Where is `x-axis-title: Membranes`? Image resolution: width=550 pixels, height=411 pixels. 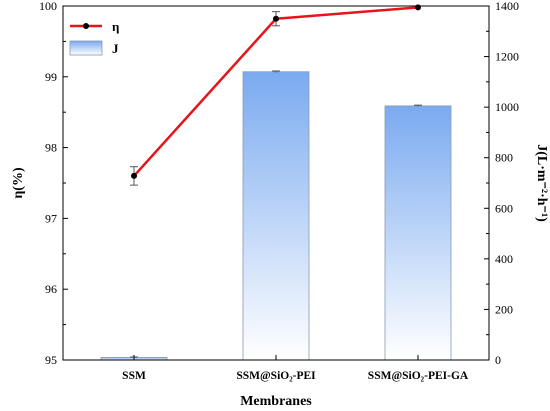
x-axis-title: Membranes is located at coordinates (276, 401).